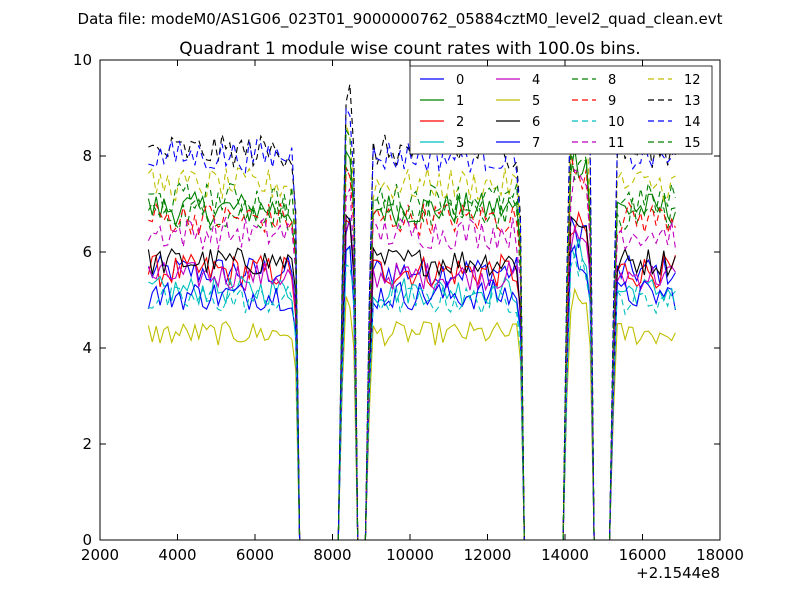 This screenshot has height=600, width=800. Describe the element at coordinates (87, 252) in the screenshot. I see `y-tick-label: 6` at that location.